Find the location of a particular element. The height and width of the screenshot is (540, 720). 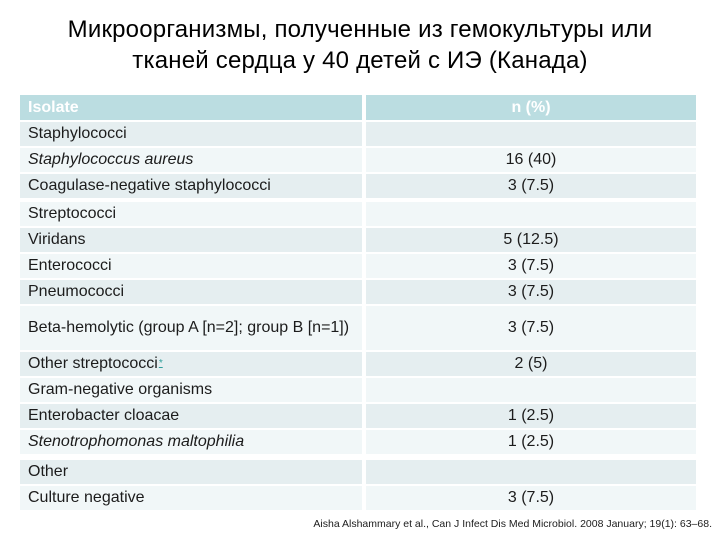

isolate-cell: Stenotrophomonas maltophilia is located at coordinates (191, 442).